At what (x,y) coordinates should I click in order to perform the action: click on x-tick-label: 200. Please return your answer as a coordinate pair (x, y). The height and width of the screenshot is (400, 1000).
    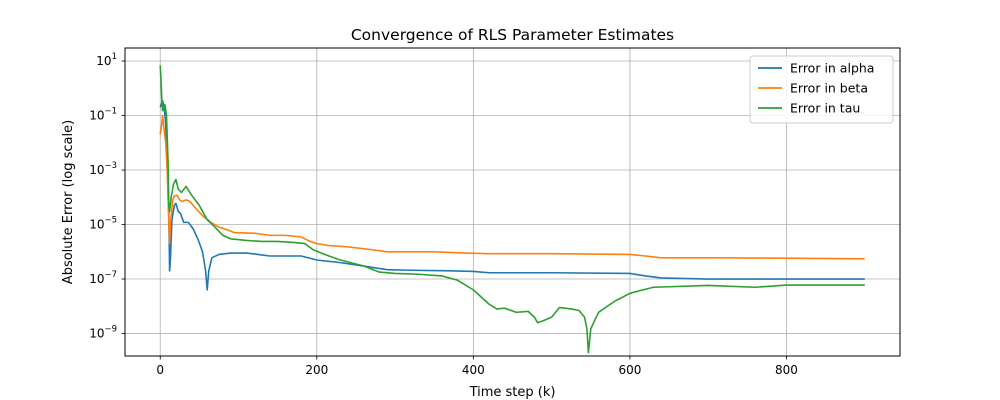
    Looking at the image, I should click on (316, 370).